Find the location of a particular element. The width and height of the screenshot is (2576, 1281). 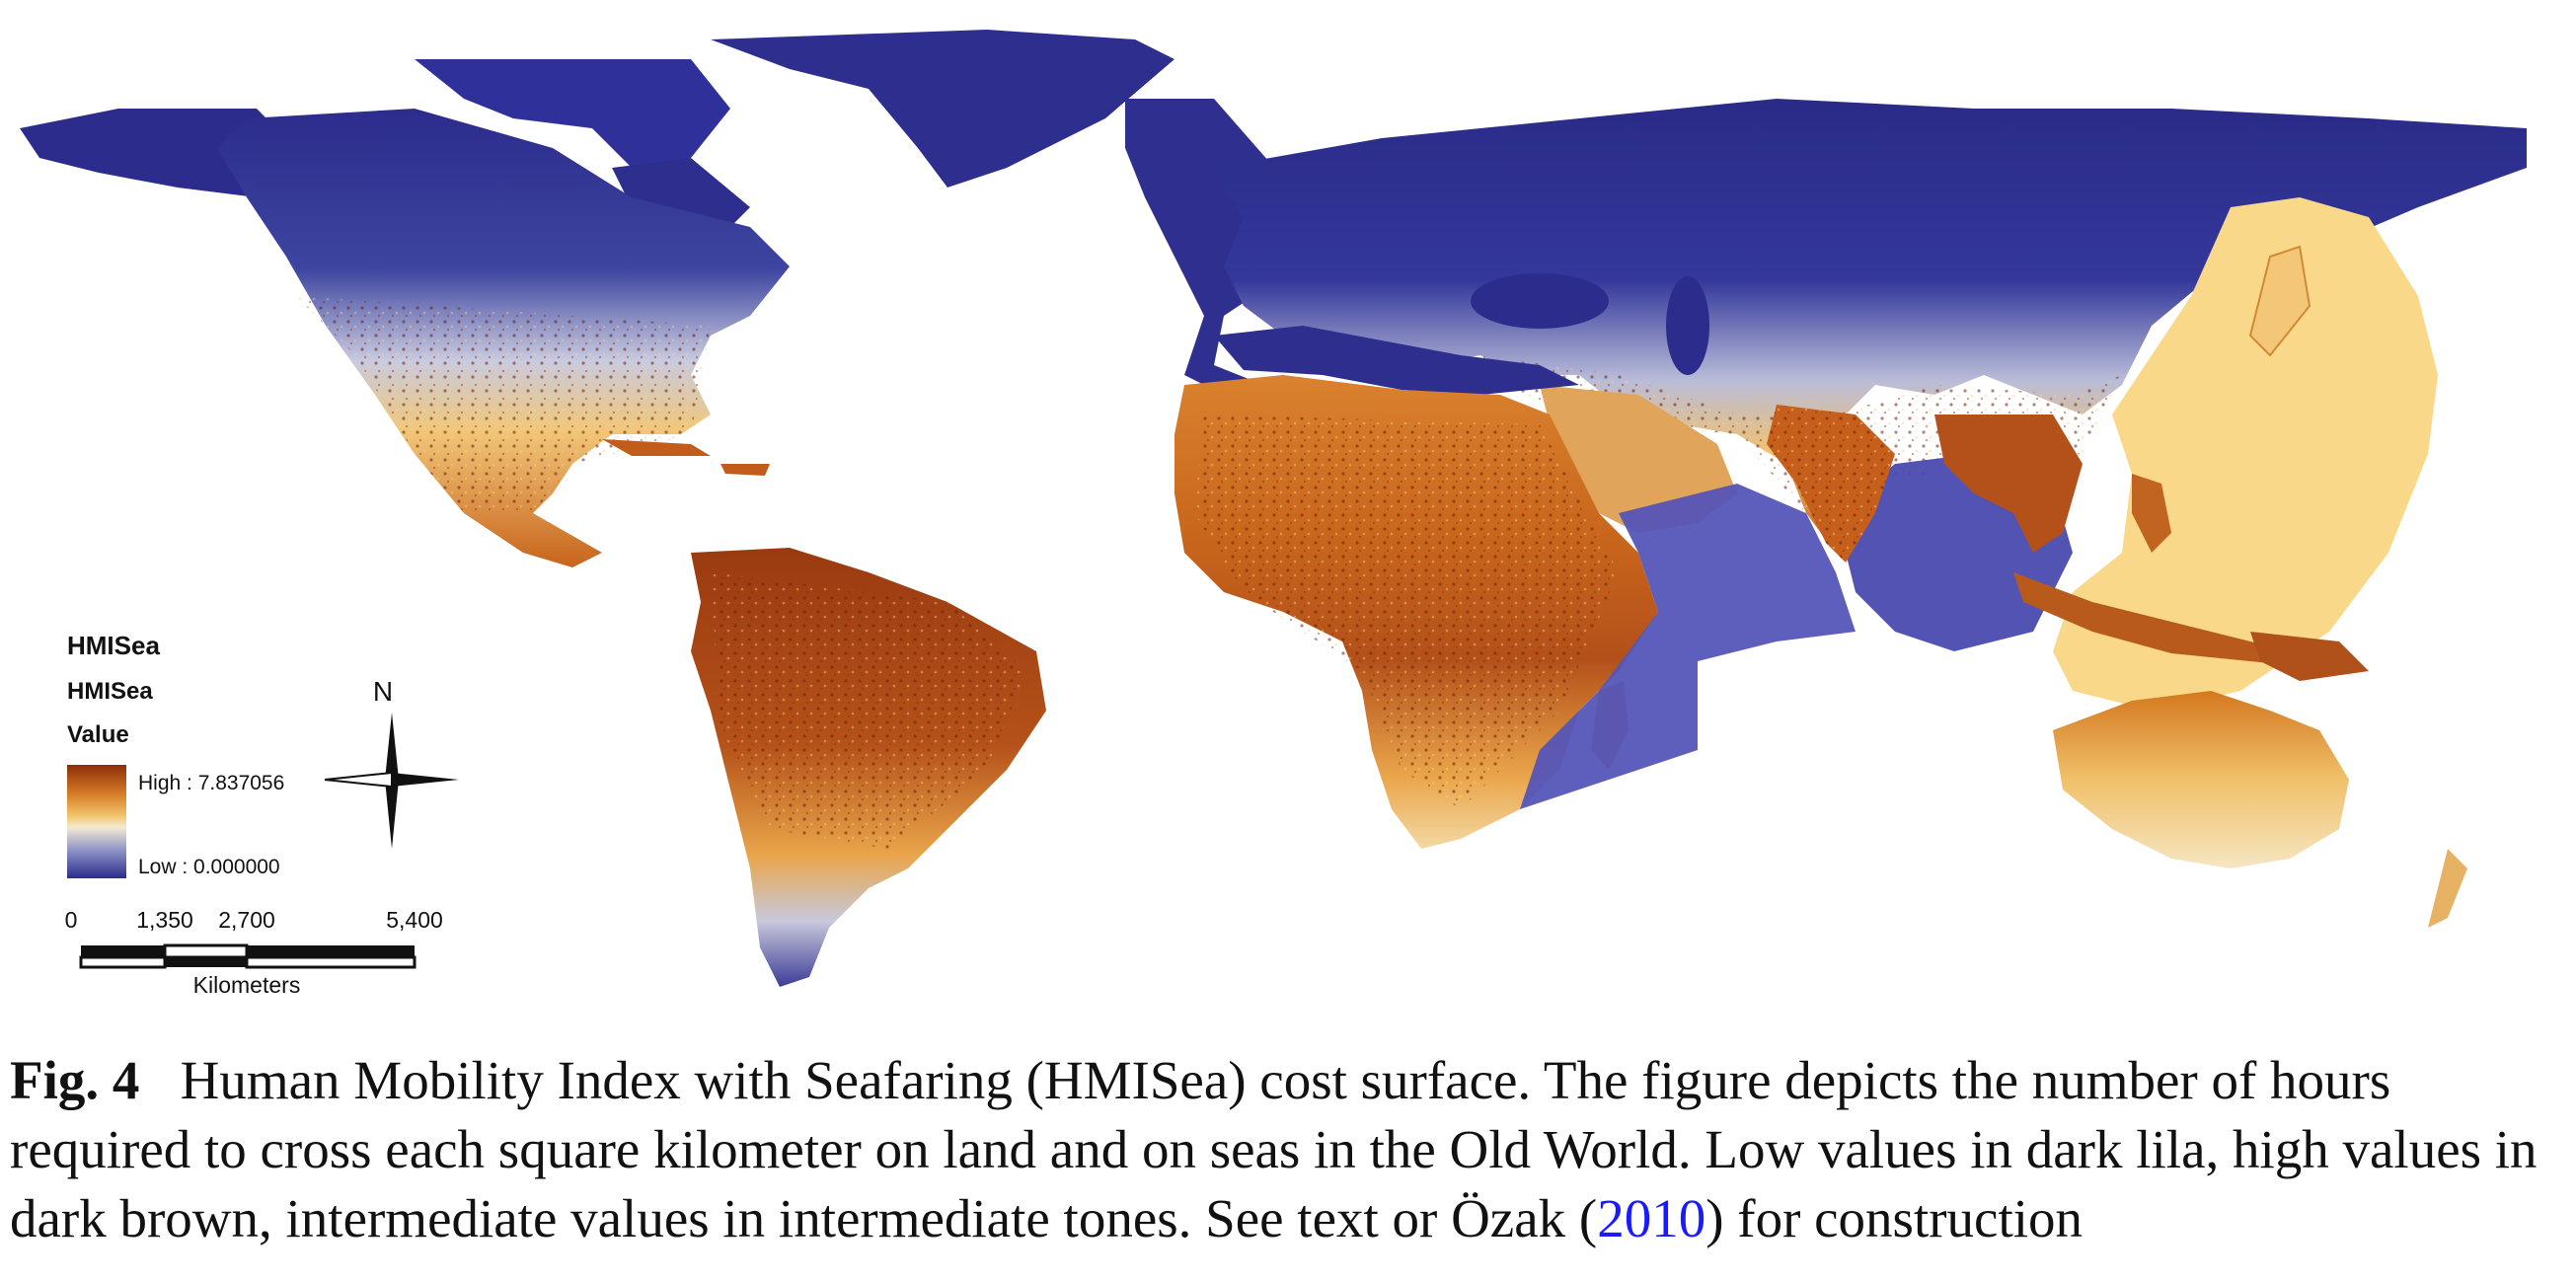

black-sea is located at coordinates (1540, 301).